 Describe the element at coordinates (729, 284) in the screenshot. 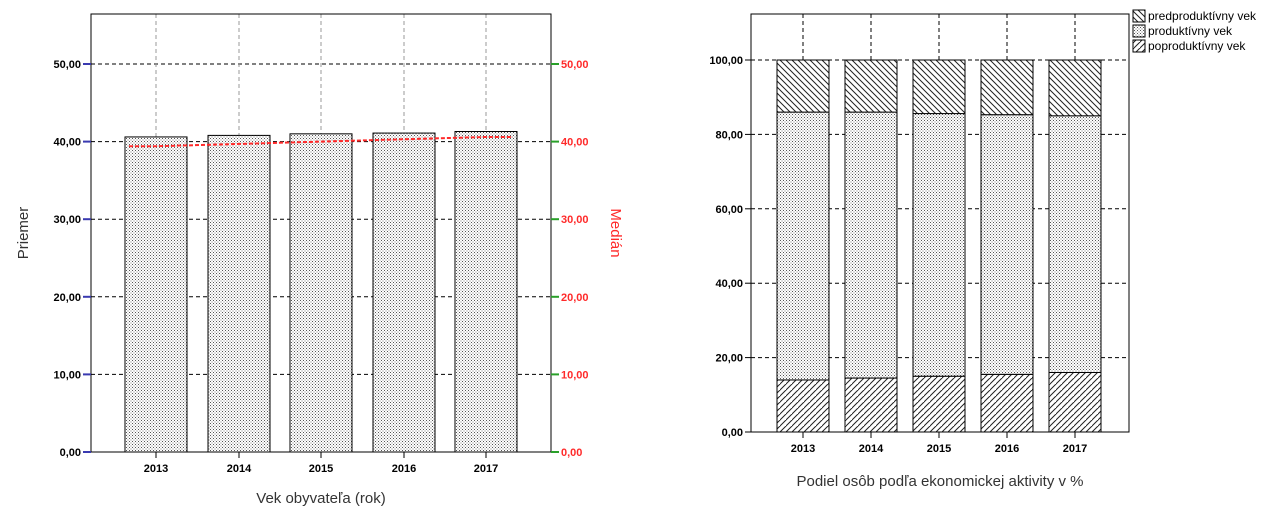

I see `right-y-tick-label: 40,00` at that location.